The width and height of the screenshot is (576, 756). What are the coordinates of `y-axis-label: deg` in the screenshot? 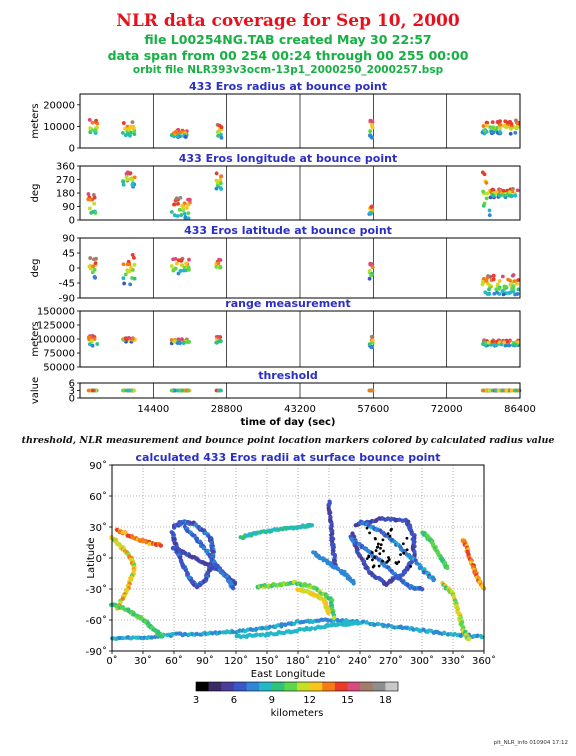 It's located at (35, 268).